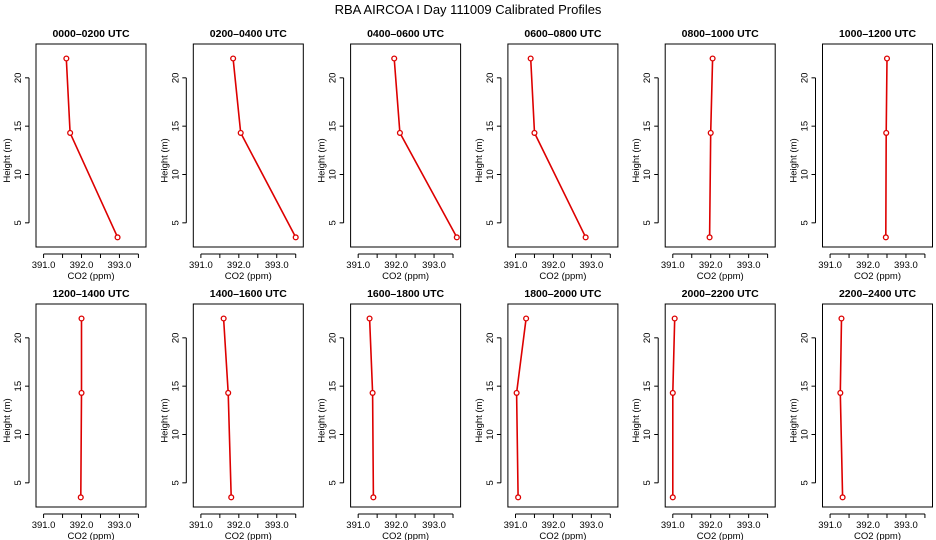  Describe the element at coordinates (248, 294) in the screenshot. I see `panel-title: 1400–1600 UTC` at that location.